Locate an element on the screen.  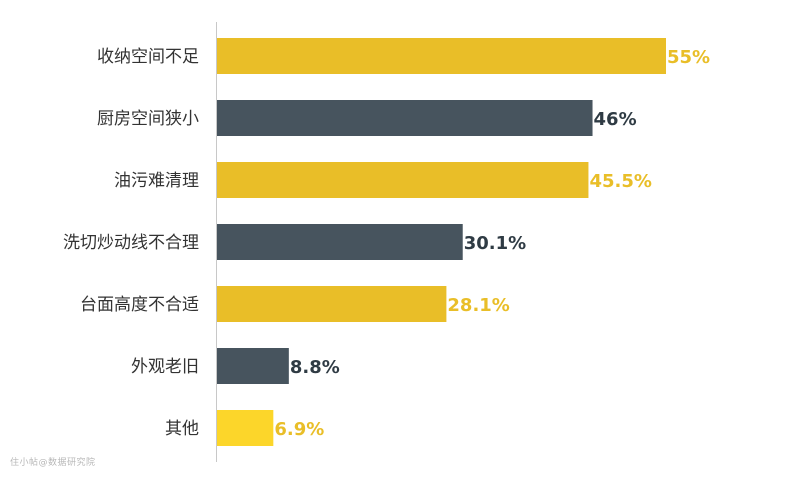
value-label-0: 55% is located at coordinates (688, 57).